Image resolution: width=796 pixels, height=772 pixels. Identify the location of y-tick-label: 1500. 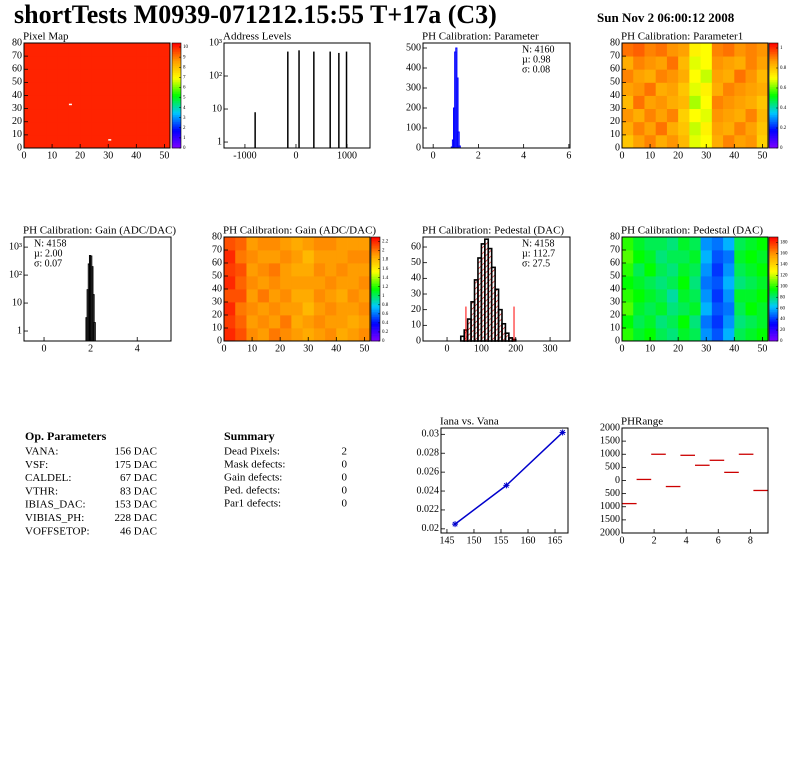
(610, 440).